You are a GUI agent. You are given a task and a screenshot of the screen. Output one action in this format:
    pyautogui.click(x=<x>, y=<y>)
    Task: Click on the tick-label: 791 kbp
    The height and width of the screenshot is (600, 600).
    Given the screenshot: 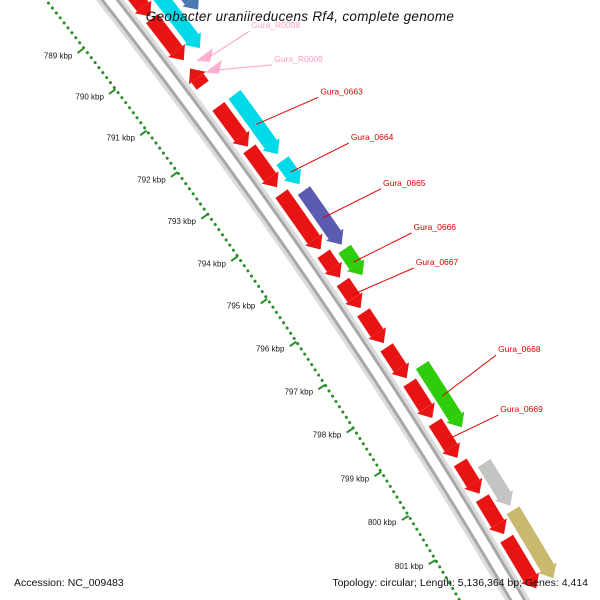 What is the action you would take?
    pyautogui.click(x=121, y=138)
    